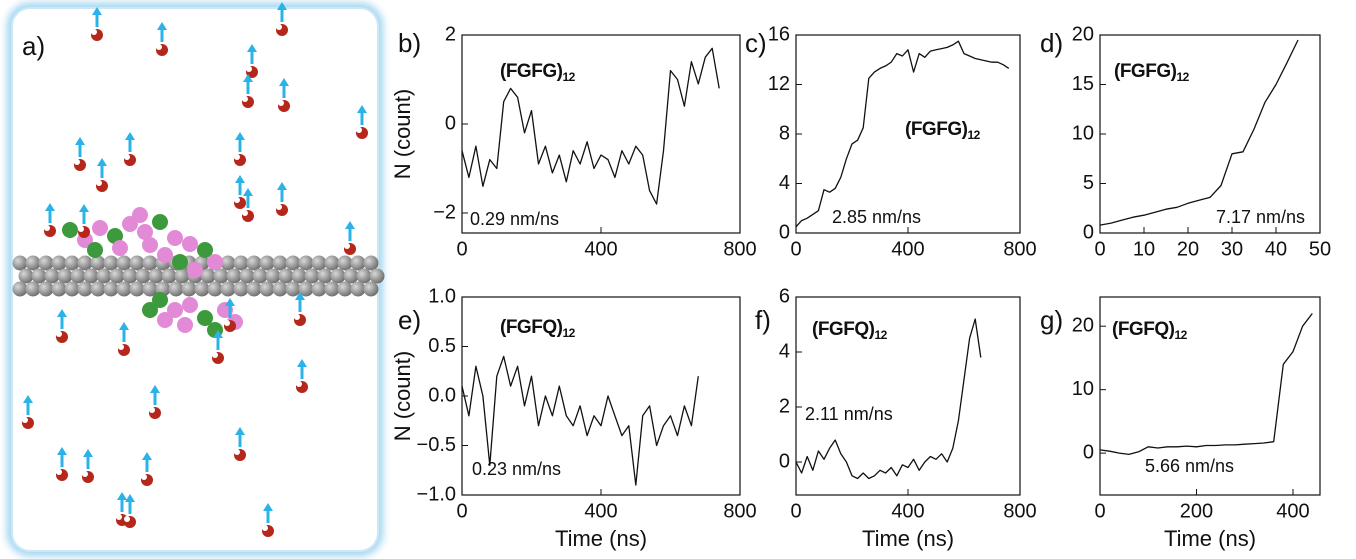 Image resolution: width=1356 pixels, height=559 pixels. What do you see at coordinates (444, 212) in the screenshot?
I see `y-tick-label: −2` at bounding box center [444, 212].